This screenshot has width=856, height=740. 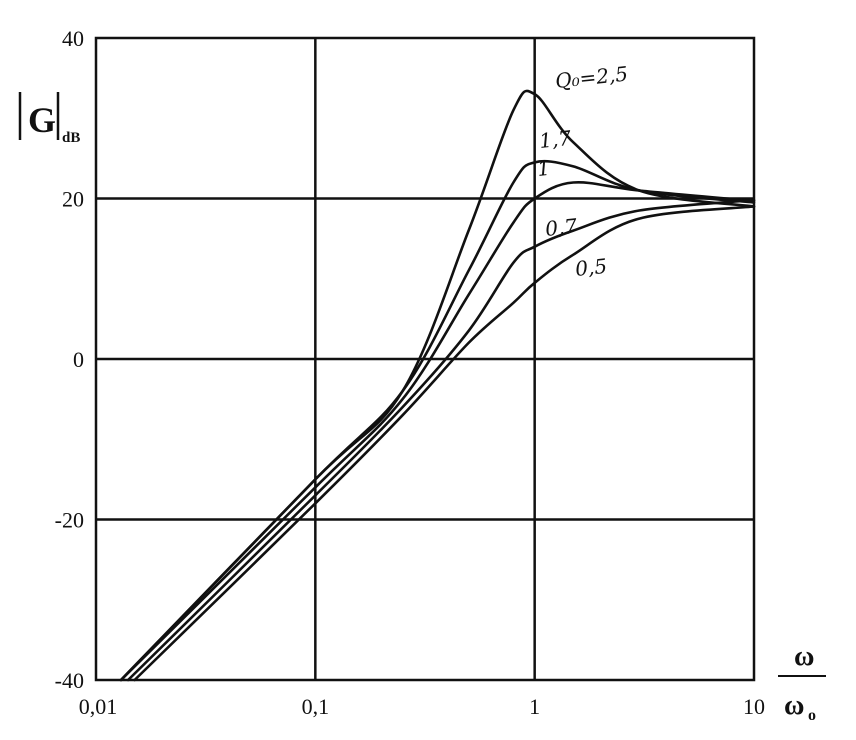 I want to click on y-tick-label: 20, so click(x=73, y=199).